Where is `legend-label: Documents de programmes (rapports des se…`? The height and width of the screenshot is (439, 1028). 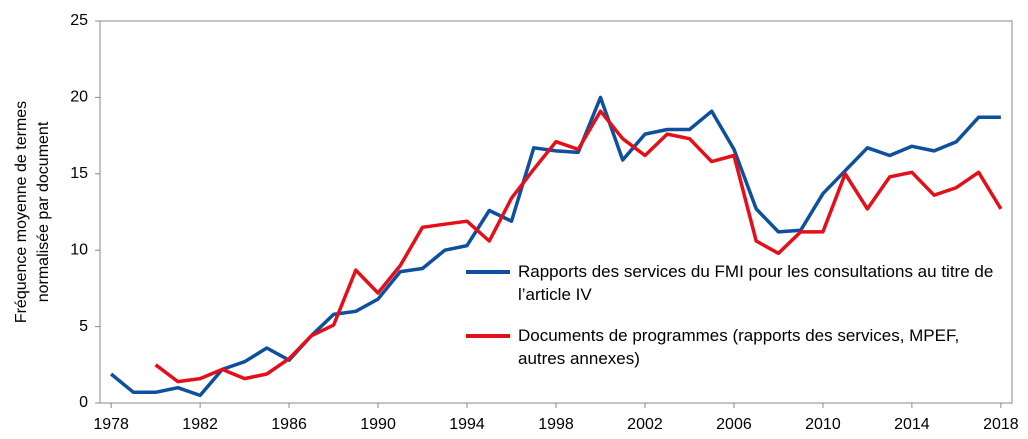
legend-label: Documents de programmes (rapports des se… is located at coordinates (739, 347).